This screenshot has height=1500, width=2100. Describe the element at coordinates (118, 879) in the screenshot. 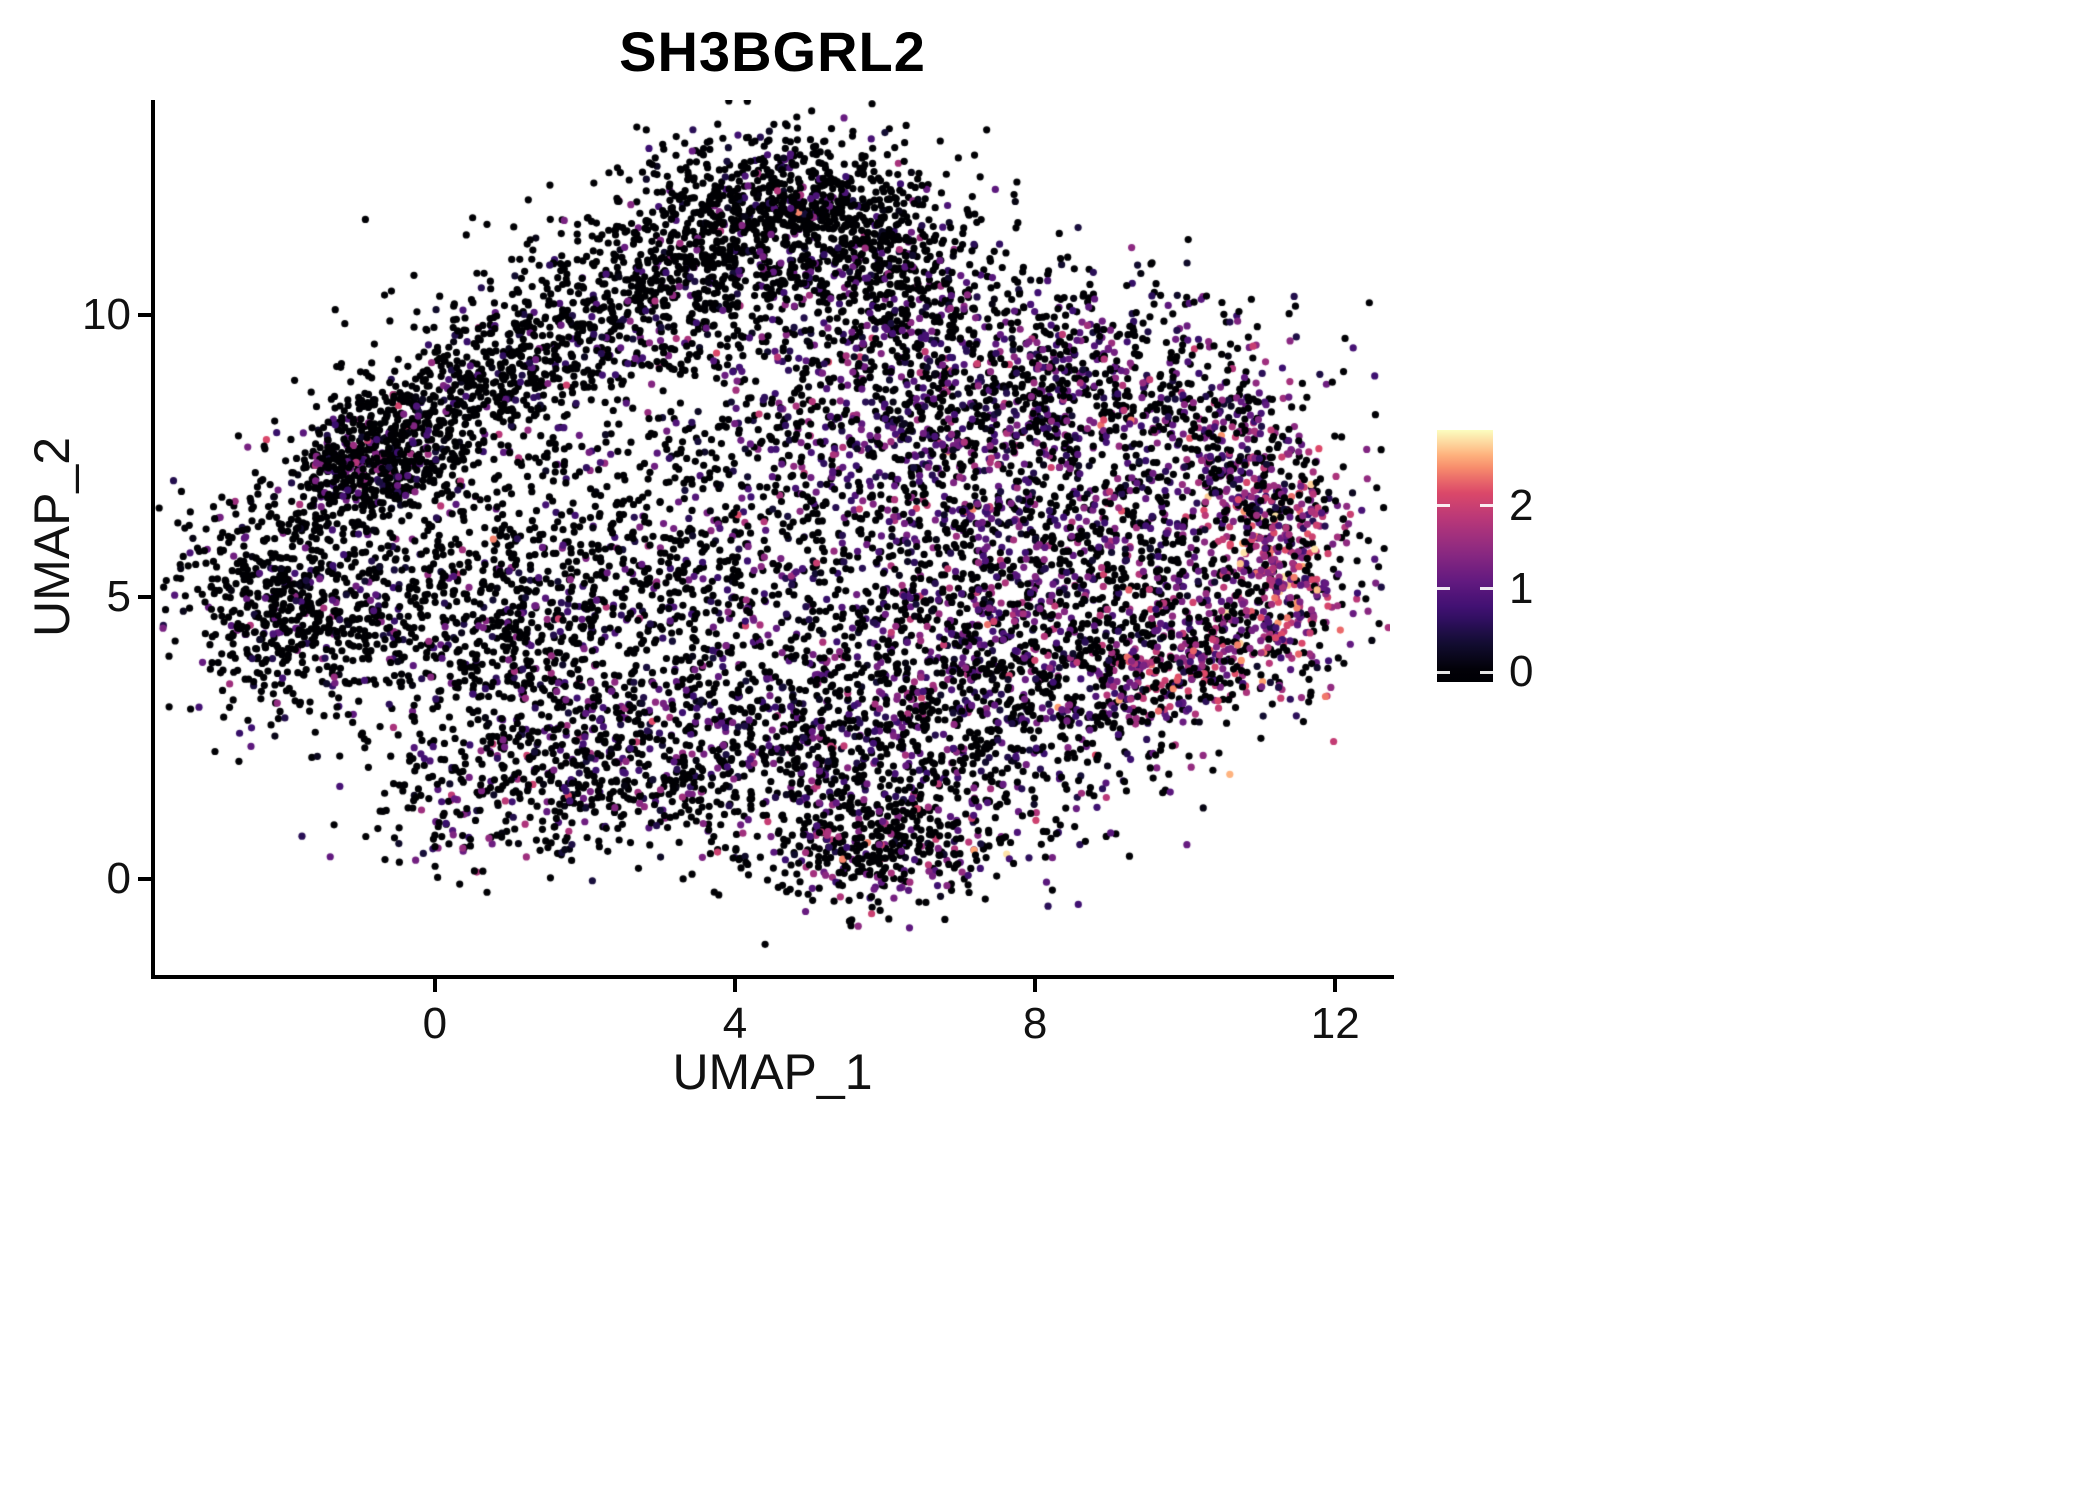

I see `y-tick-label: 0` at that location.